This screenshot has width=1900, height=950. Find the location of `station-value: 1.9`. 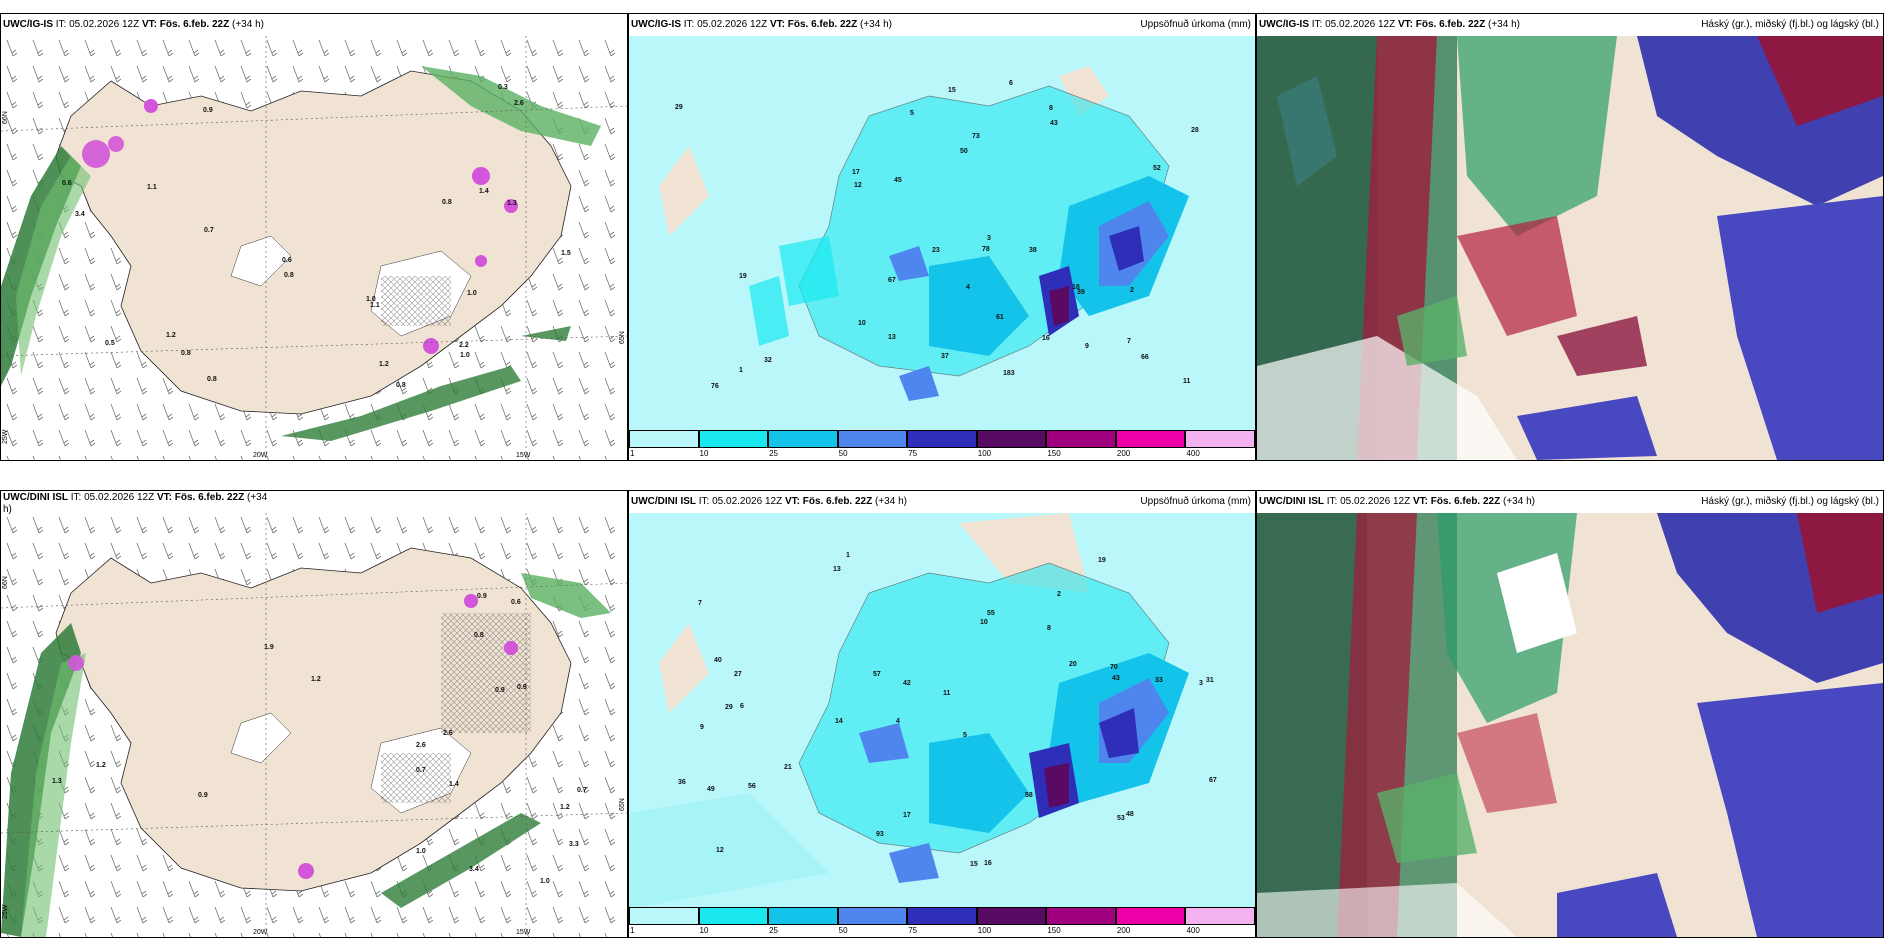

station-value: 1.9 is located at coordinates (269, 647).